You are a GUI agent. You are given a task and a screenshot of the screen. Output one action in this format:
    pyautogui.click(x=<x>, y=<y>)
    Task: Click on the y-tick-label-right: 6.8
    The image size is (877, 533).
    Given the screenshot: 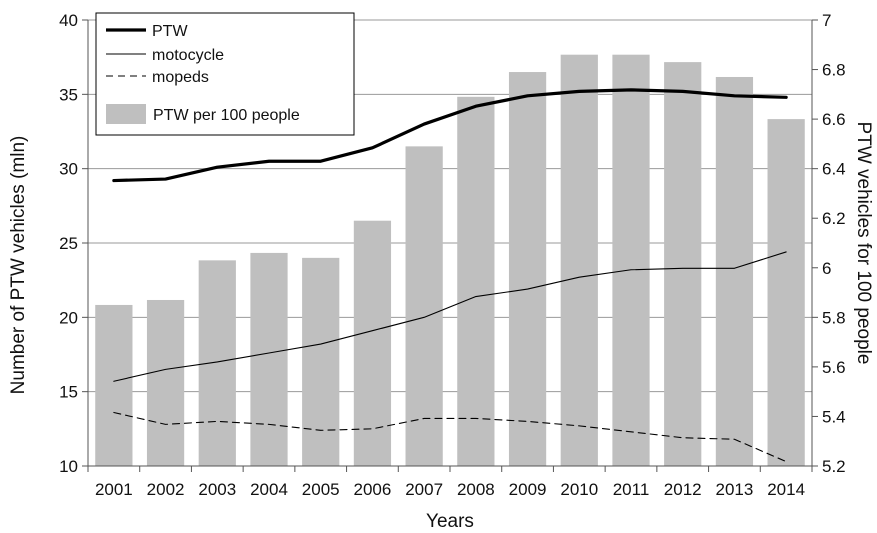 What is the action you would take?
    pyautogui.click(x=834, y=70)
    